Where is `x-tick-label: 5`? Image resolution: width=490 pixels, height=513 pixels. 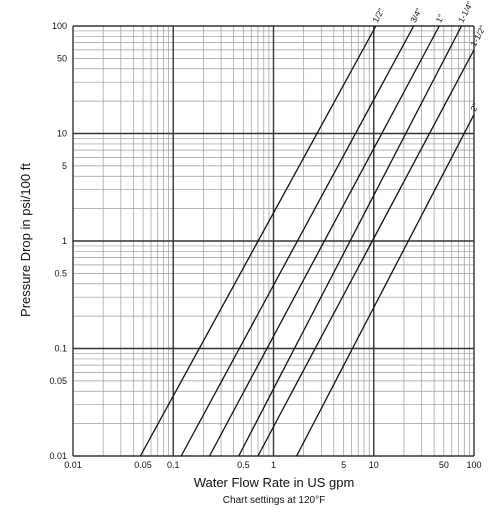
x-tick-label: 5 is located at coordinates (343, 465).